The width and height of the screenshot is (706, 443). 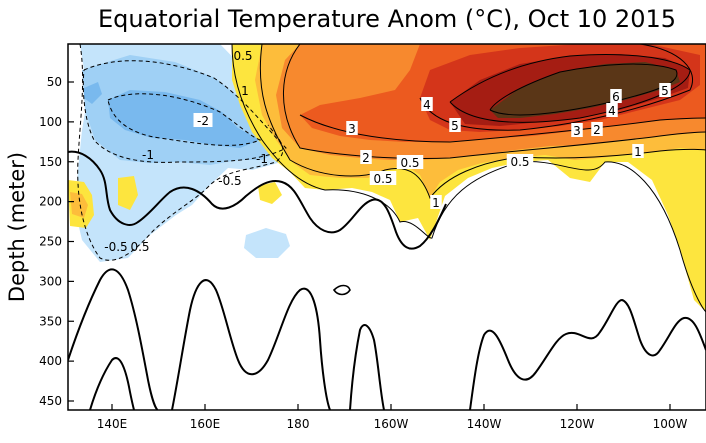 I want to click on region-pos-1-left, so click(x=79, y=205).